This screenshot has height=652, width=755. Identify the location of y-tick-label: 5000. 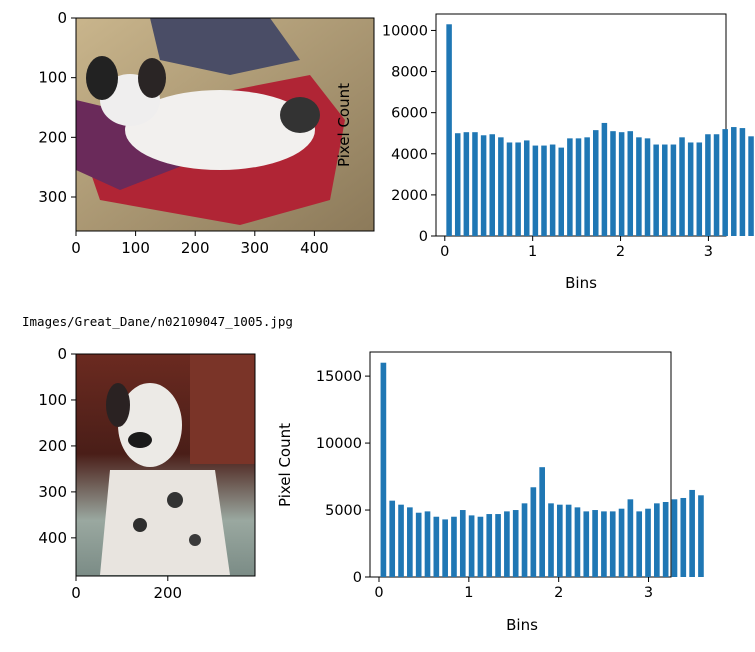
(343, 511).